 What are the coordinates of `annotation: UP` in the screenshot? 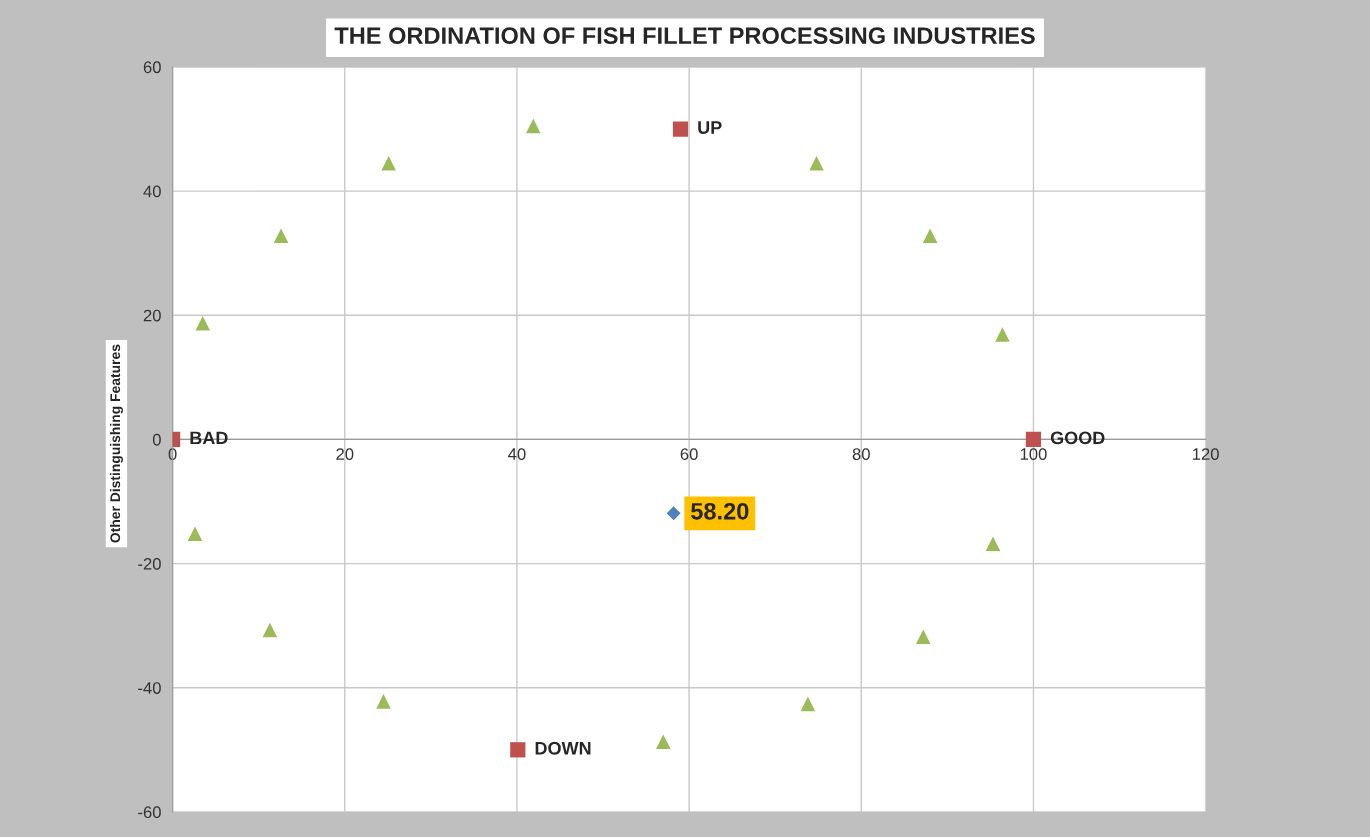 It's located at (710, 127).